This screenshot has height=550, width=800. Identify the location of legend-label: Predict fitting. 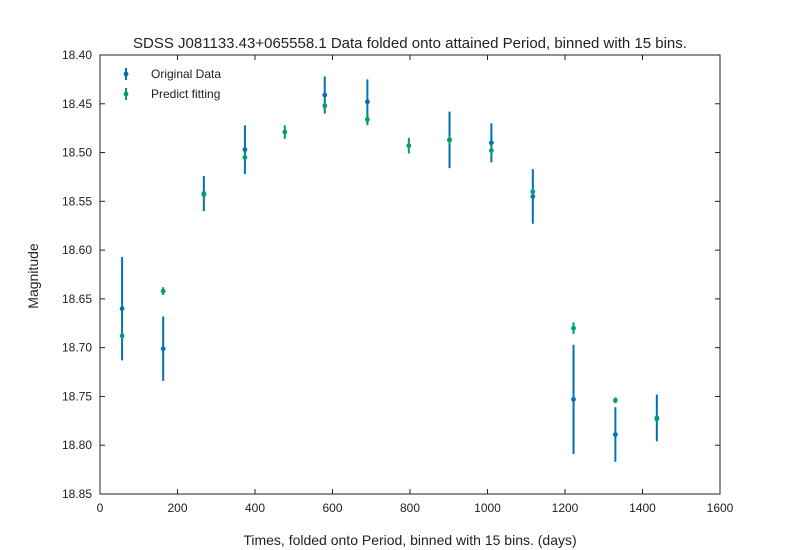
(185, 94).